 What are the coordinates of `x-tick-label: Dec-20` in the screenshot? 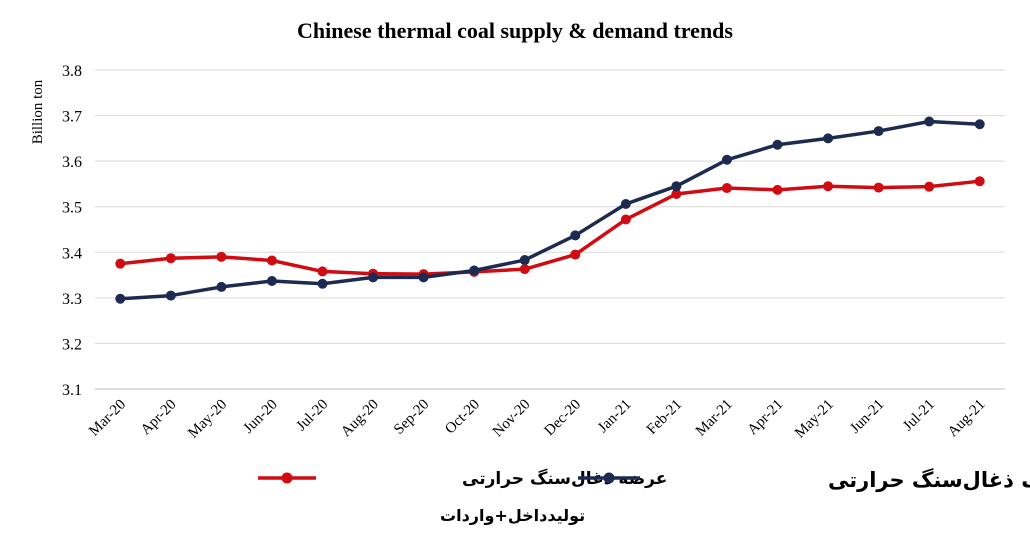 It's located at (563, 418).